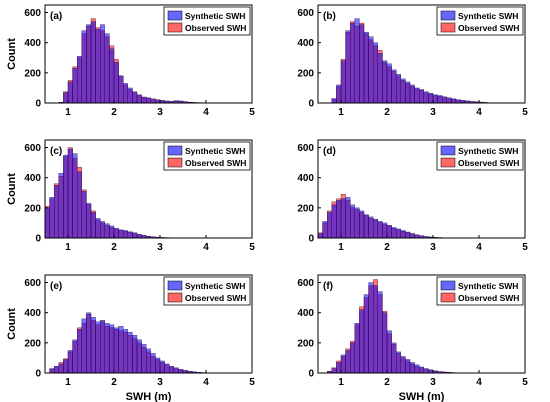 The image size is (550, 402). What do you see at coordinates (329, 151) in the screenshot?
I see `panel-label: (d)` at bounding box center [329, 151].